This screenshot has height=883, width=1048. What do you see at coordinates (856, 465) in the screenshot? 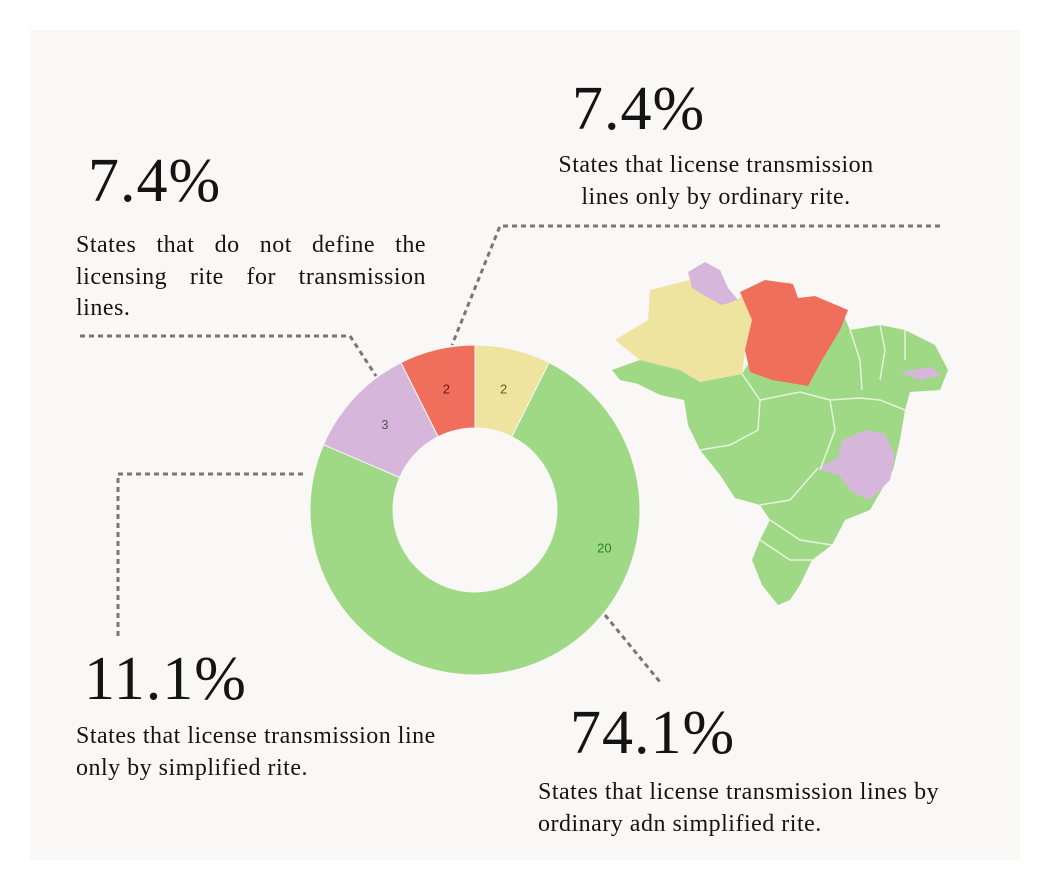
I see `map-region-lavender-center` at bounding box center [856, 465].